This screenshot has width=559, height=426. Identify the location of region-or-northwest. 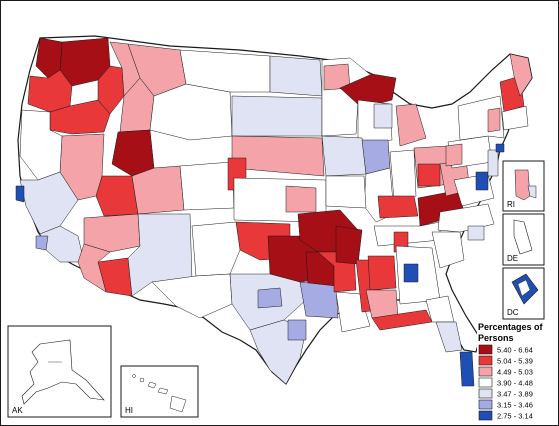
(50, 91).